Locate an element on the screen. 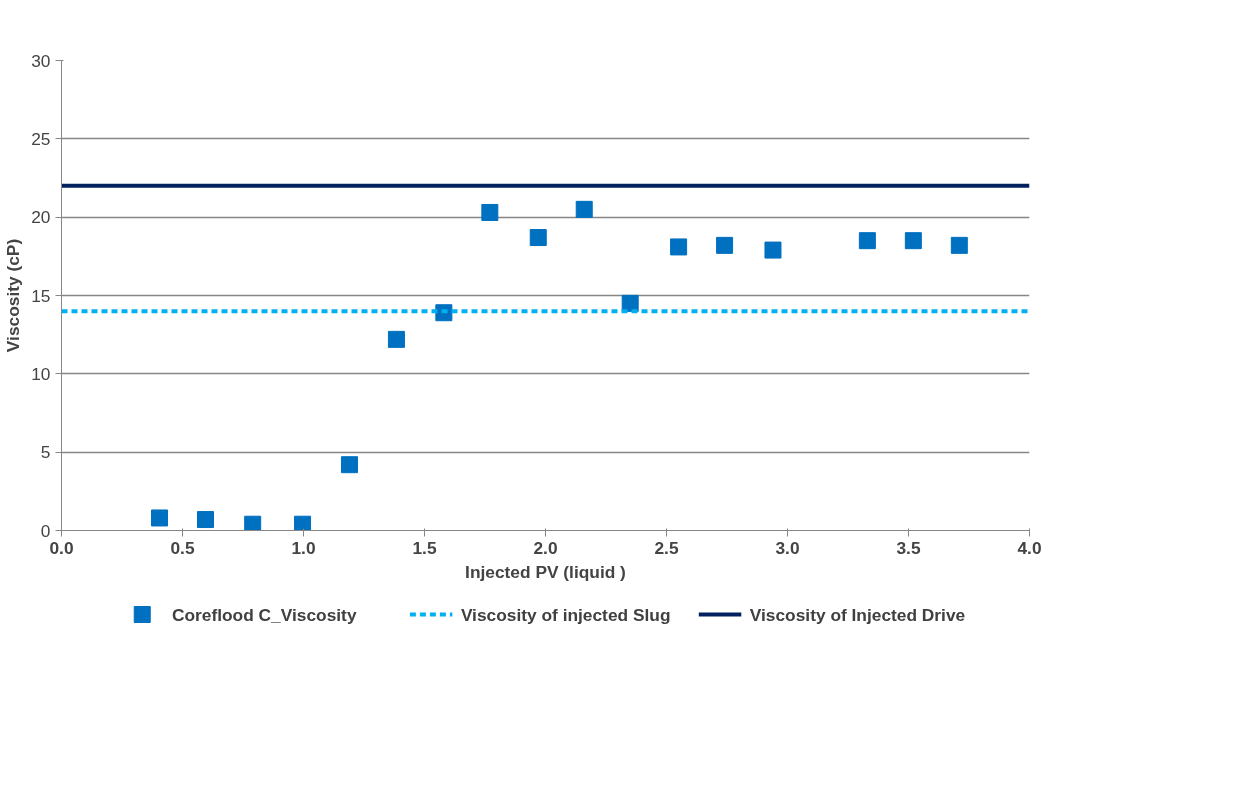 Image resolution: width=1241 pixels, height=801 pixels. x-tick-label: 0.5 is located at coordinates (182, 547).